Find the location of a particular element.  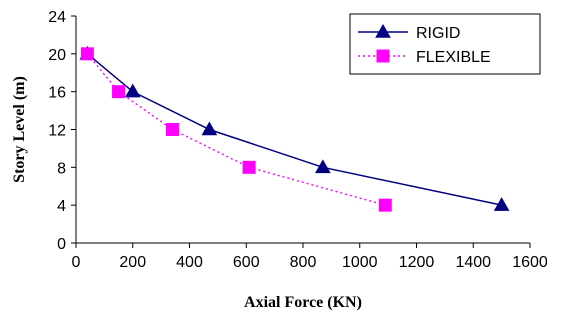

x-tick-label: 0 is located at coordinates (76, 262).